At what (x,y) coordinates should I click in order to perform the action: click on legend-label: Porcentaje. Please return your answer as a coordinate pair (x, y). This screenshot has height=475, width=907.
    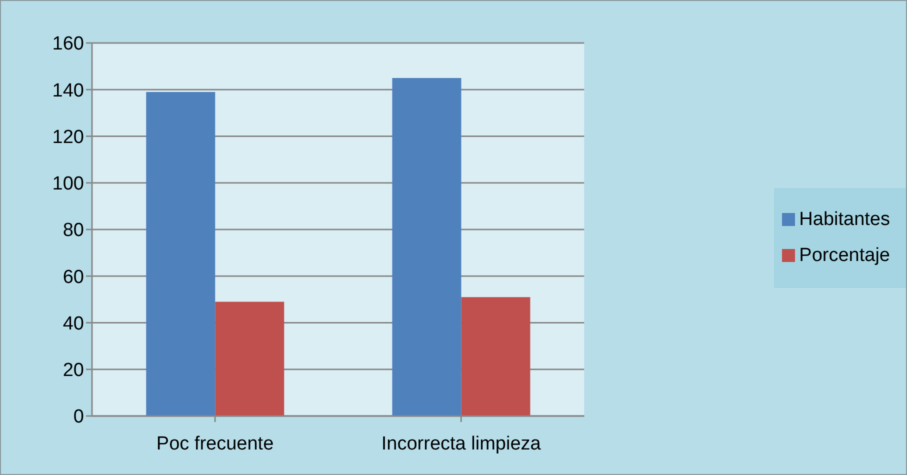
    Looking at the image, I should click on (844, 255).